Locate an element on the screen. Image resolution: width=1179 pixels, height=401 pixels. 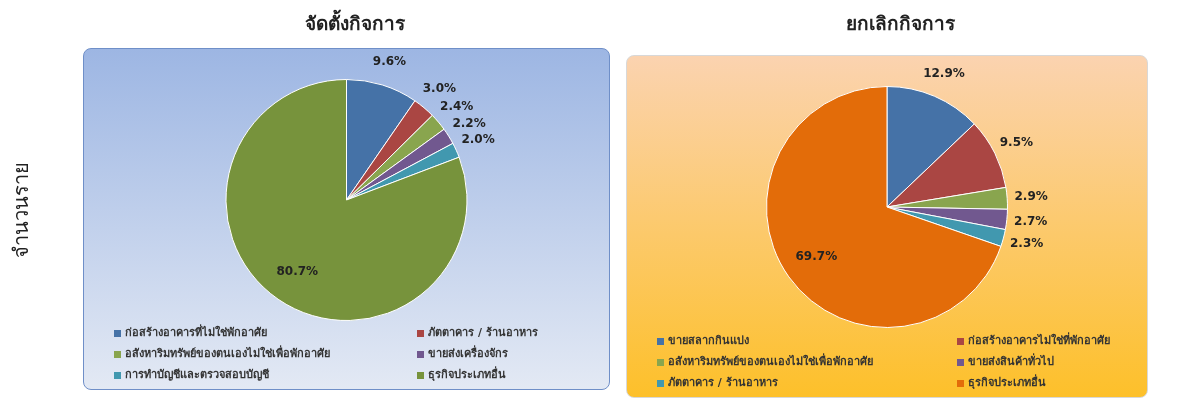
legend-label: ขายส่งเครื่องจักร is located at coordinates (468, 353).